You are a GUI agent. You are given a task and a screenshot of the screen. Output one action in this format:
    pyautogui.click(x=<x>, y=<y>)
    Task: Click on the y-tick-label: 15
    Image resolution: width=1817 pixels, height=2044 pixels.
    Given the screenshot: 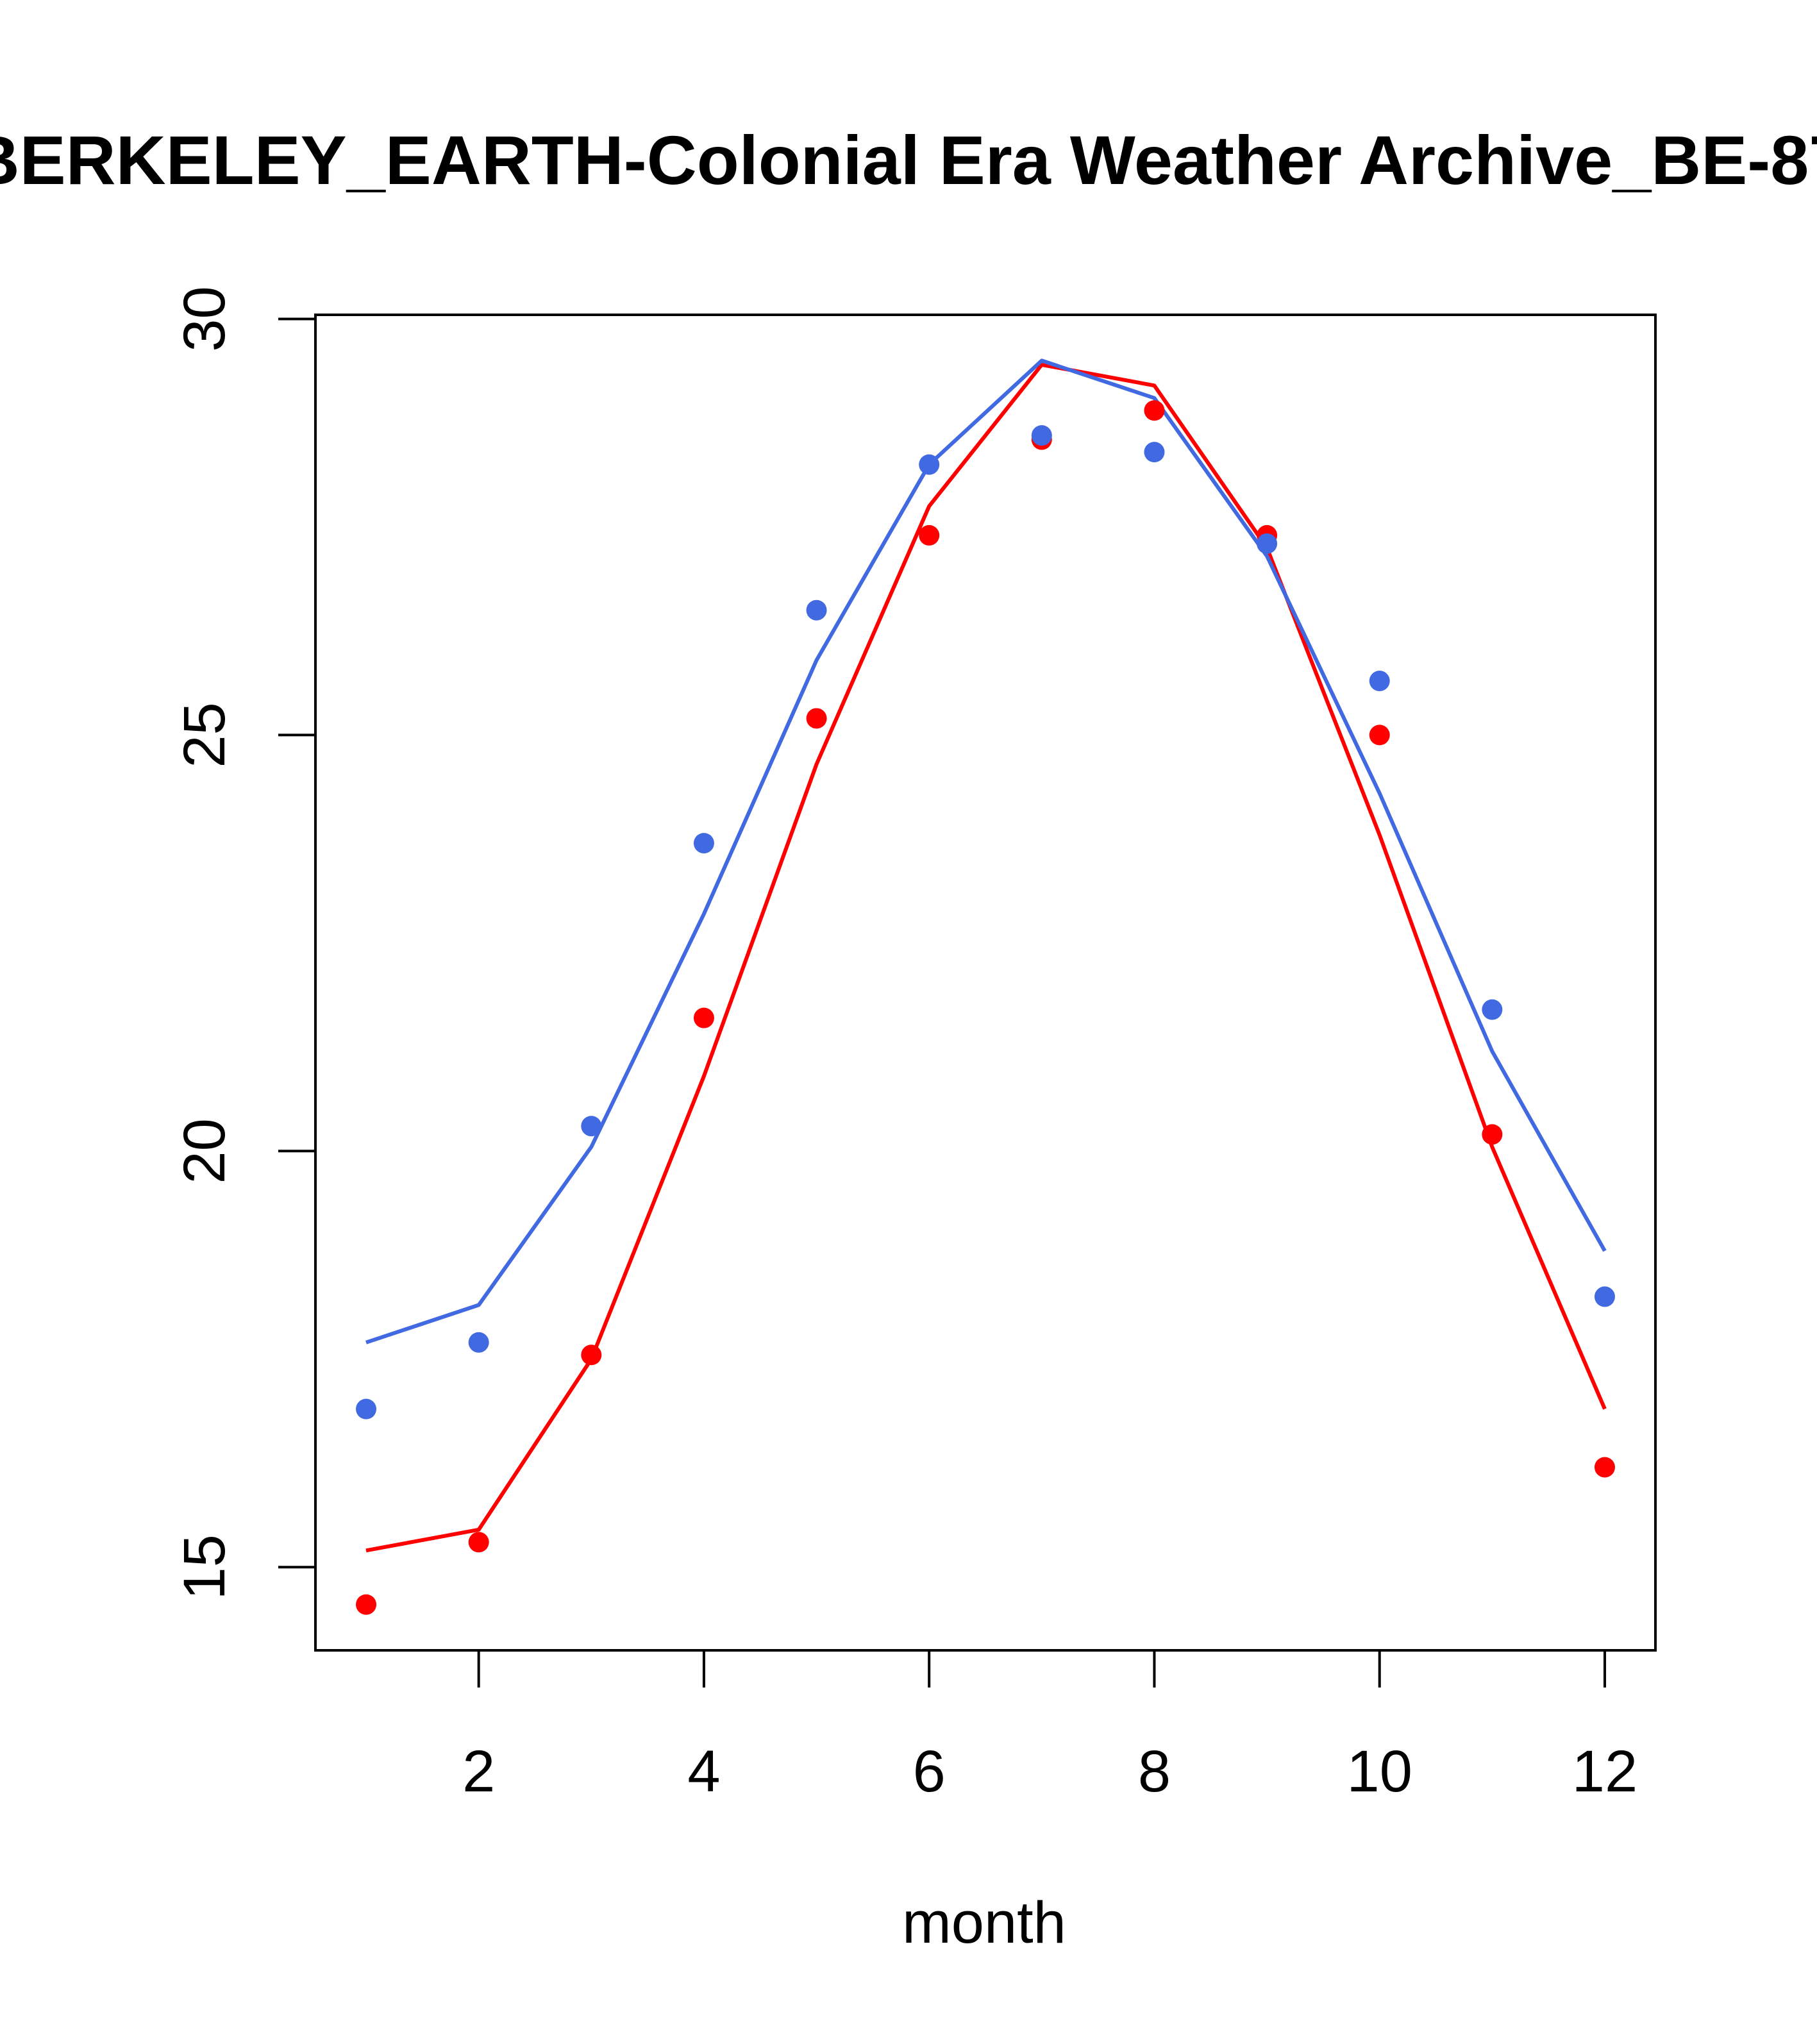 What is the action you would take?
    pyautogui.click(x=204, y=1567)
    